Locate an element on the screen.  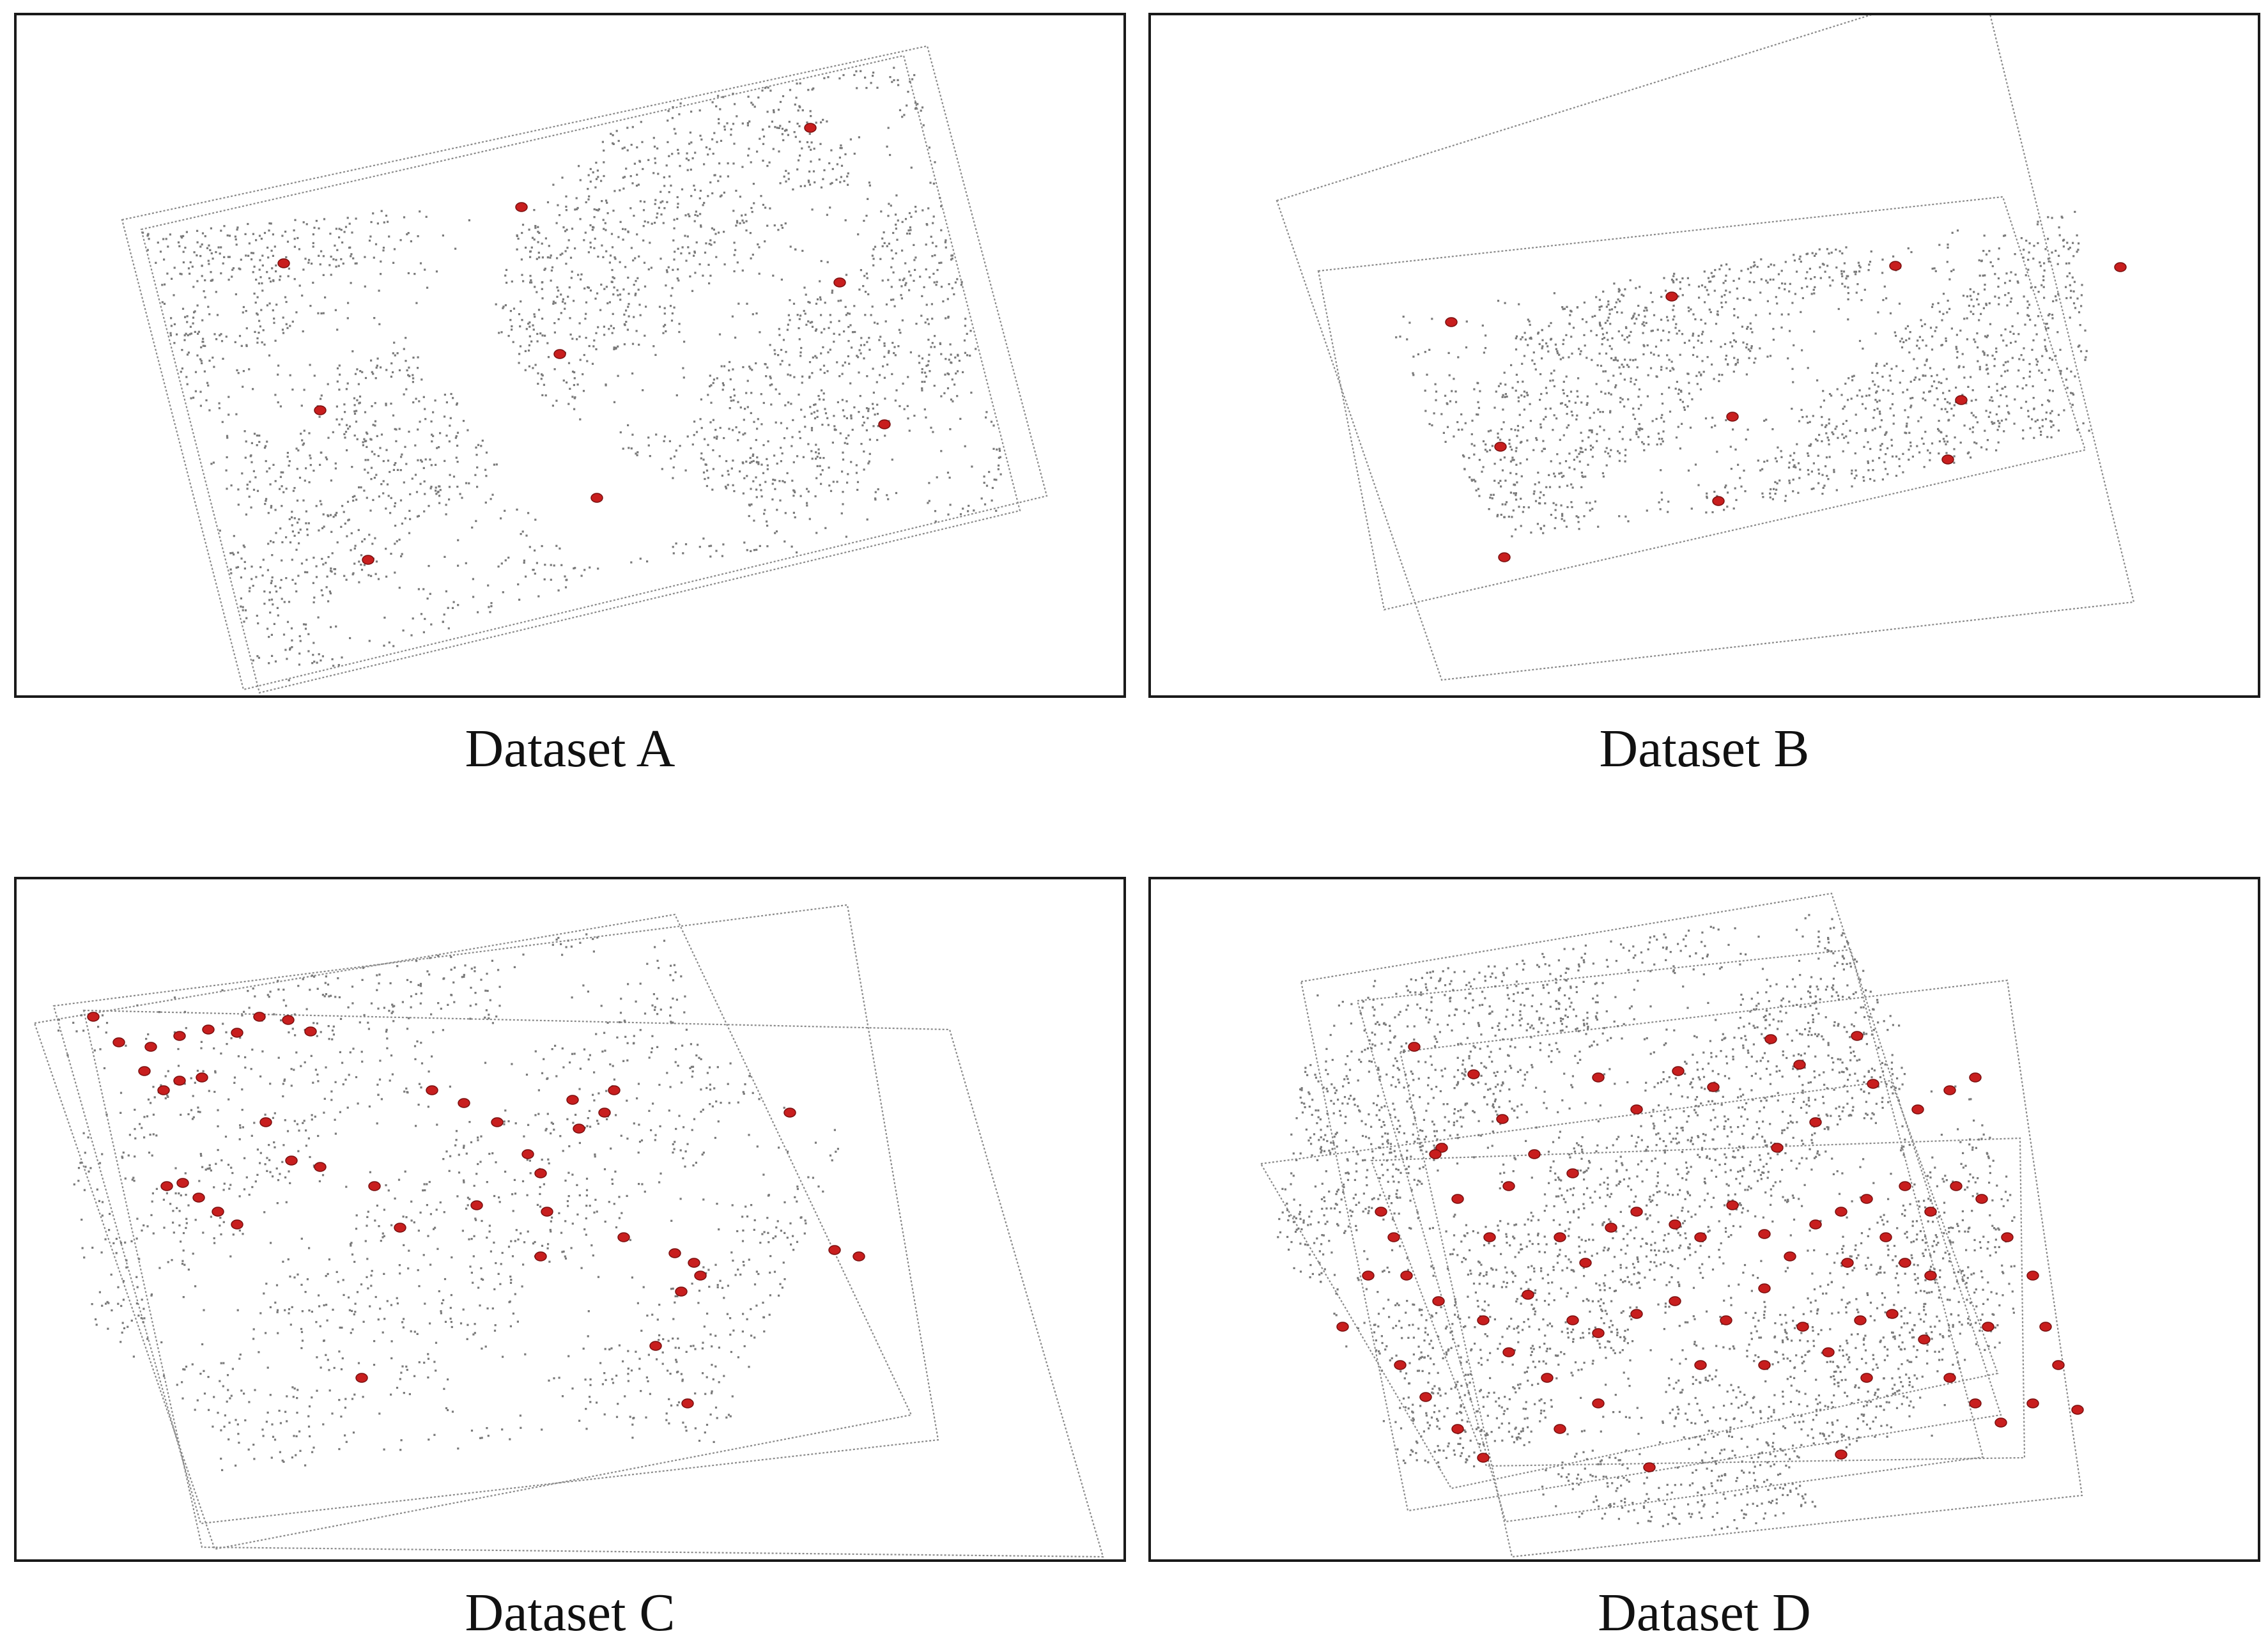
point-cloud is located at coordinates (572, 374).